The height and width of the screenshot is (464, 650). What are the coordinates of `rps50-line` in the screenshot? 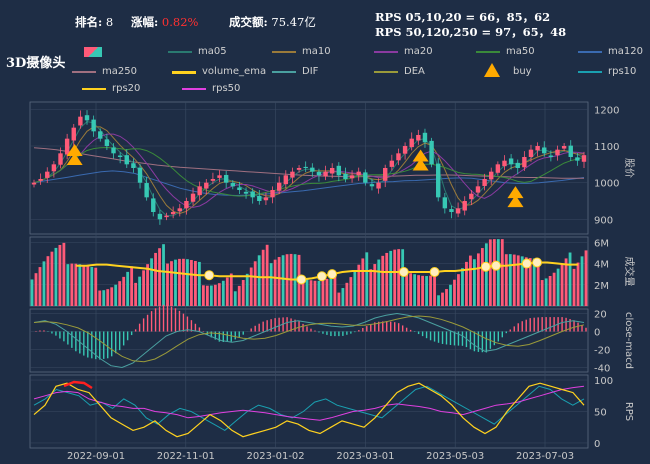 It's located at (309, 403).